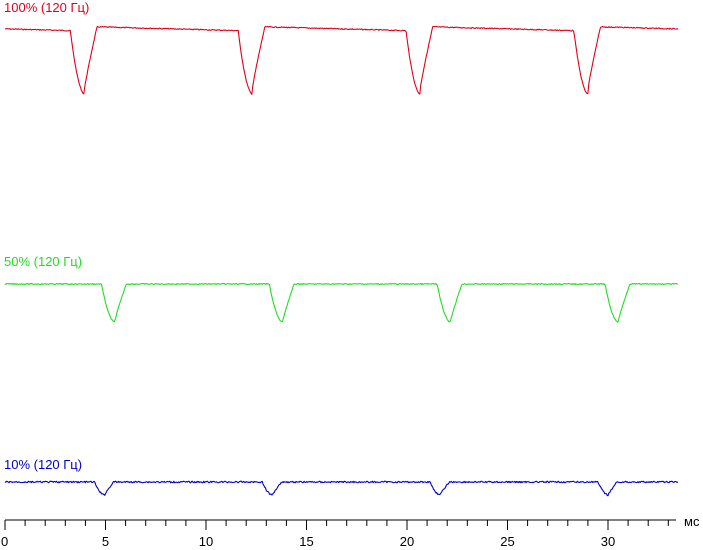 The width and height of the screenshot is (703, 550). I want to click on series-labels-layer: 100% (120 Гц) 50% (120 Гц) 10% (120 Гц), so click(46, 236).